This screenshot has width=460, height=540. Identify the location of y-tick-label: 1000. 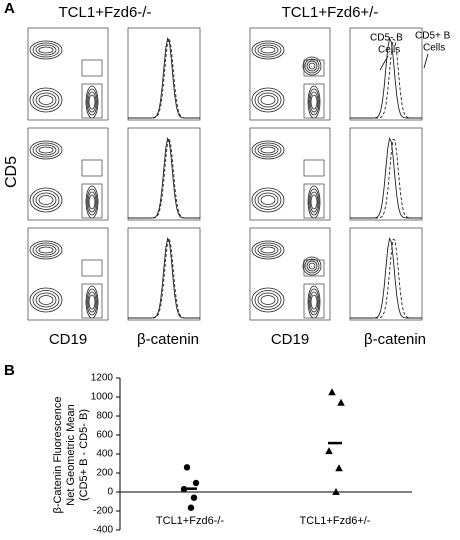
(102, 397).